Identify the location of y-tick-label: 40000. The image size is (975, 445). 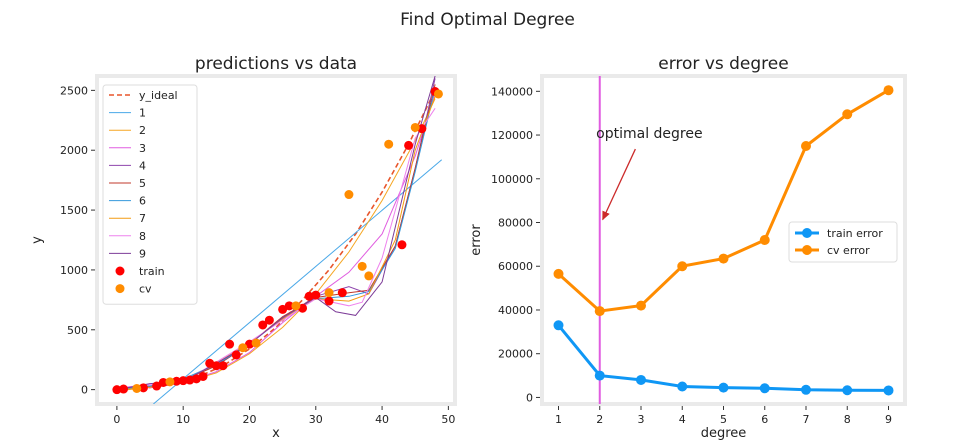
(515, 310).